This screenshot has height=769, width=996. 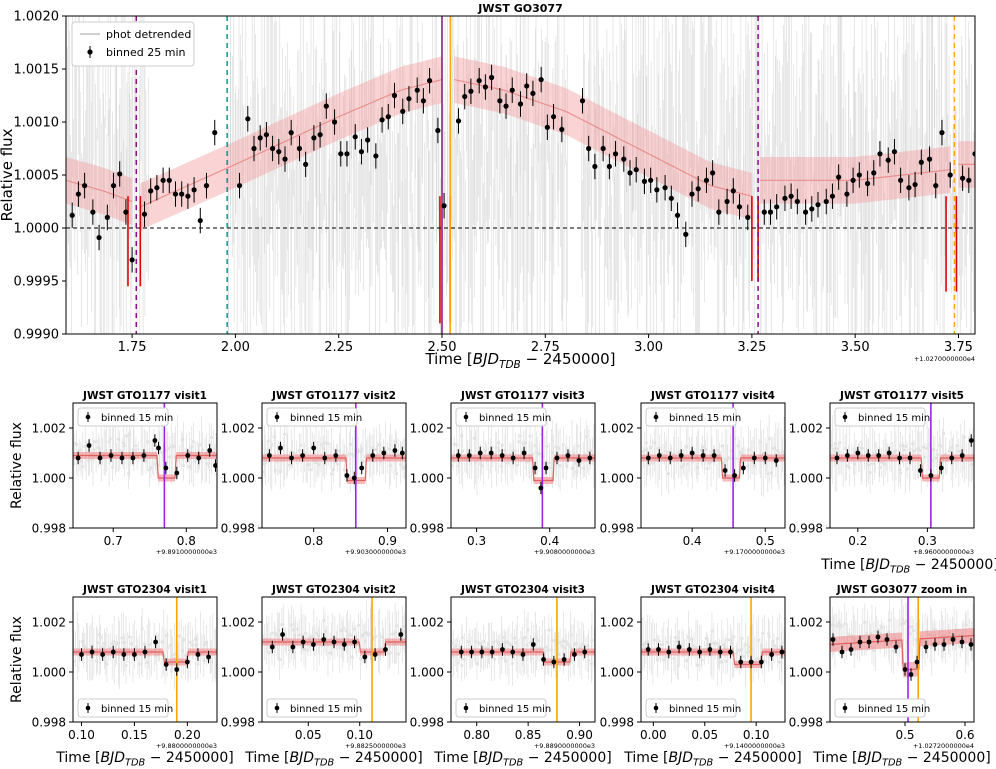 I want to click on plot-area, so click(x=902, y=465).